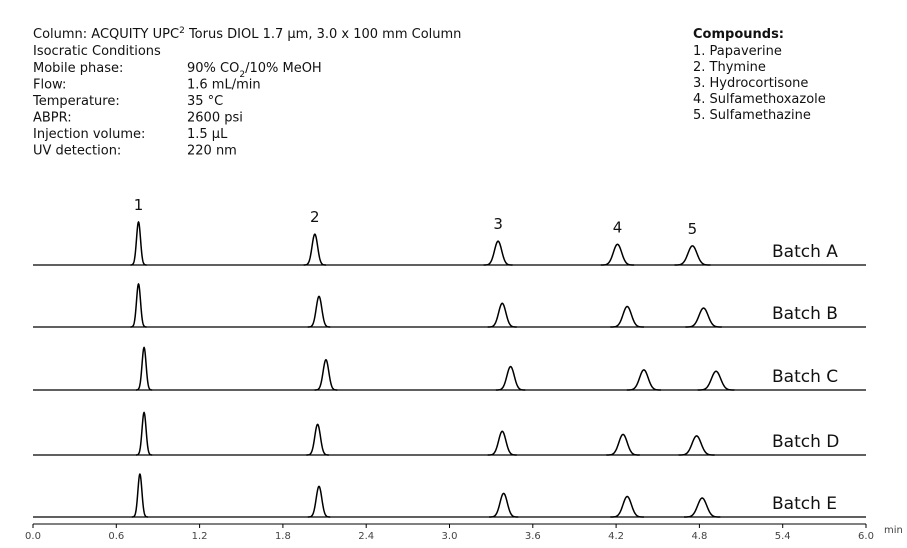 This screenshot has width=907, height=548. I want to click on compound: 5. Sulfamethazine, so click(752, 115).